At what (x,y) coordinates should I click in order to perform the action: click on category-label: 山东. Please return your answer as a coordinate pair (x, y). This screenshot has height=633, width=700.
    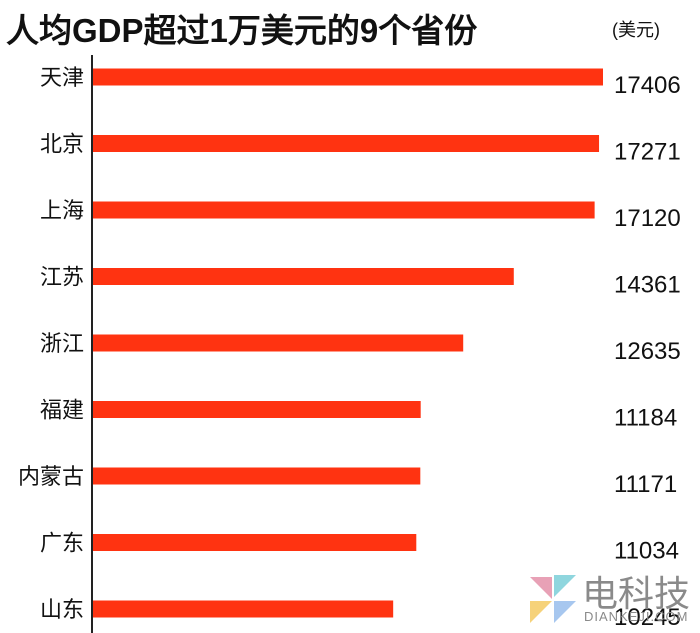
    Looking at the image, I should click on (62, 609).